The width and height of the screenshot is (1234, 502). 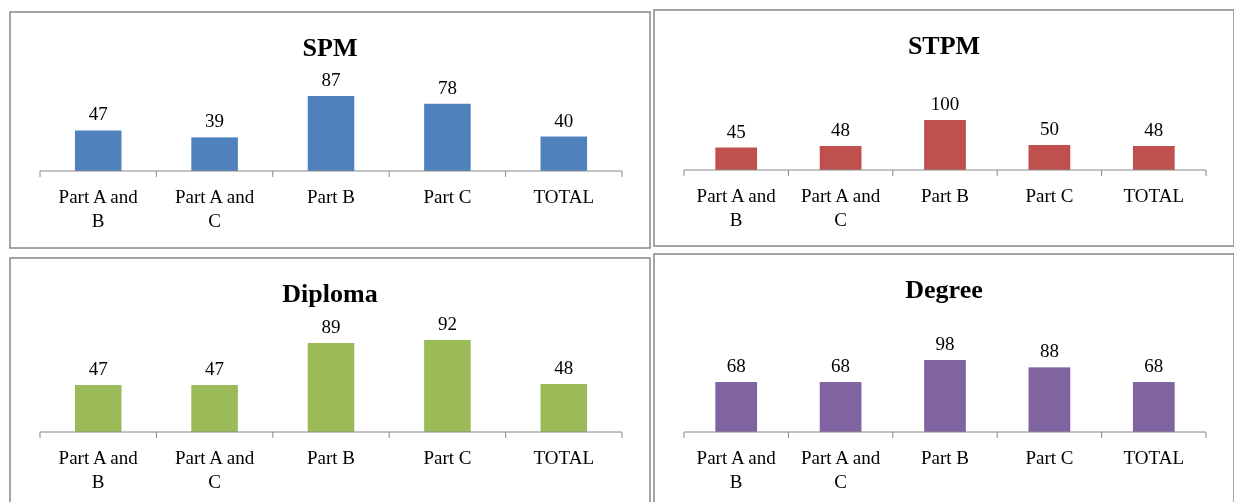 I want to click on data-label: 87, so click(x=331, y=79).